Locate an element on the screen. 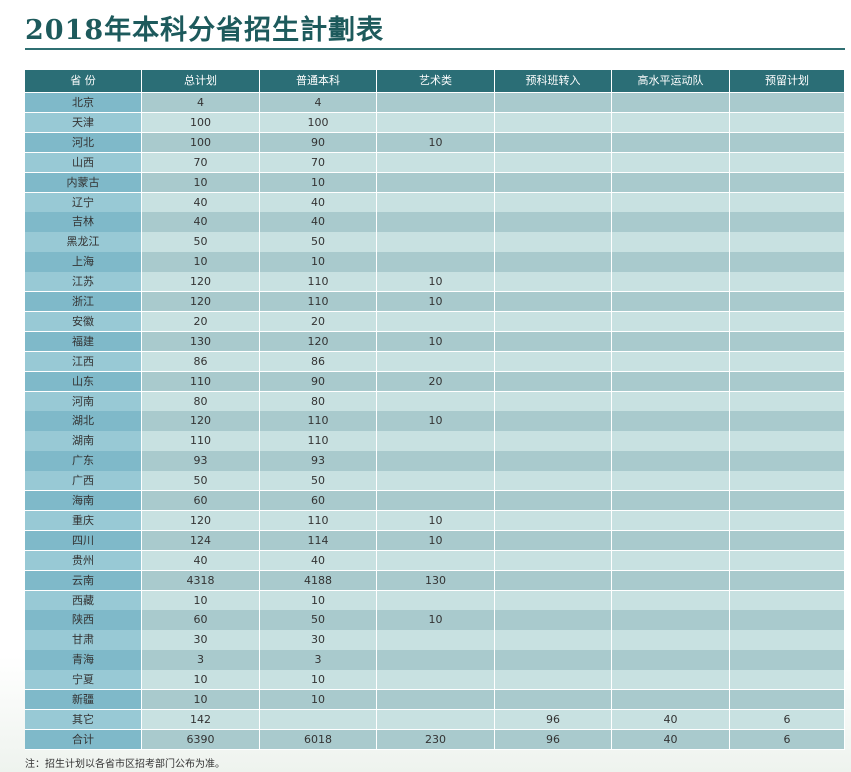 The image size is (851, 772). row-header: 河南 is located at coordinates (83, 401).